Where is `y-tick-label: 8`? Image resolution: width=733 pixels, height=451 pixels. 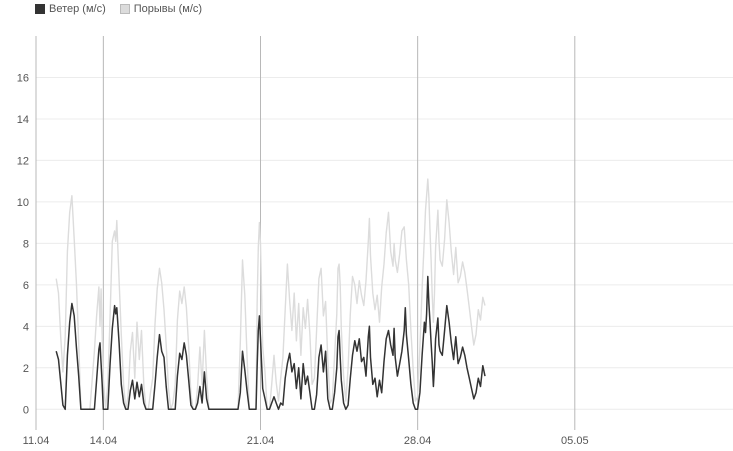 y-tick-label: 8 is located at coordinates (26, 244).